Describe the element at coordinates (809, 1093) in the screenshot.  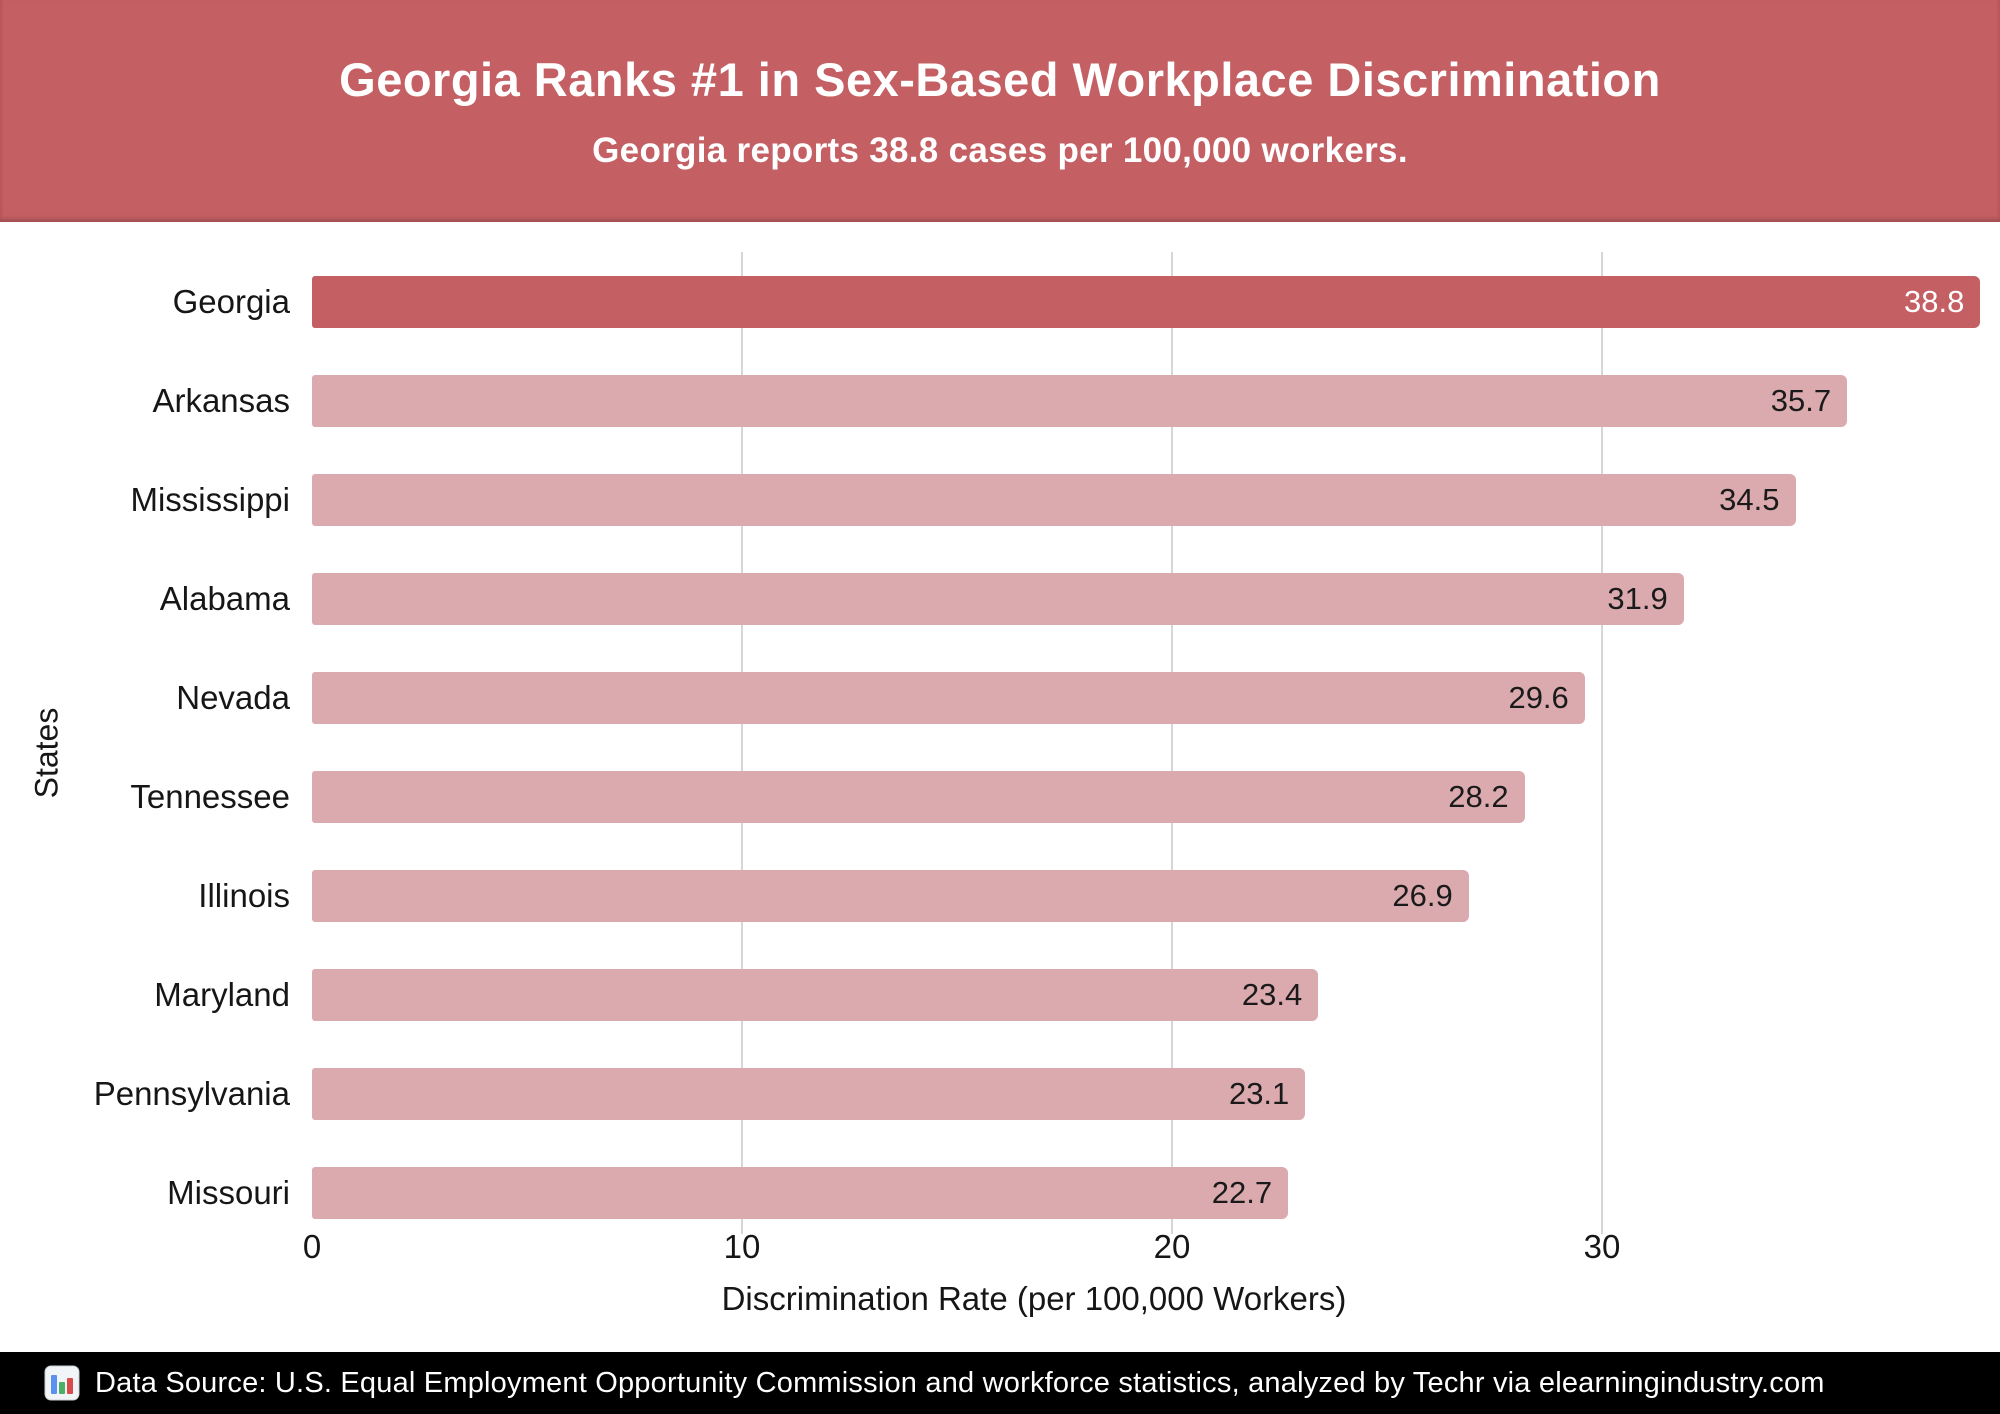
I see `bar-pennsylvania: 23.1` at that location.